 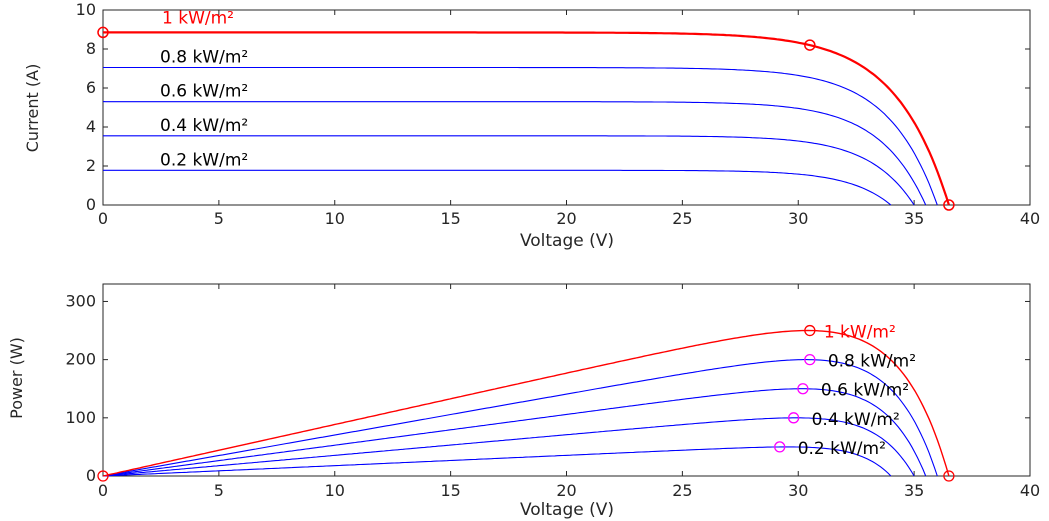 What do you see at coordinates (198, 18) in the screenshot?
I see `iv-series-label: 1 kW/m²` at bounding box center [198, 18].